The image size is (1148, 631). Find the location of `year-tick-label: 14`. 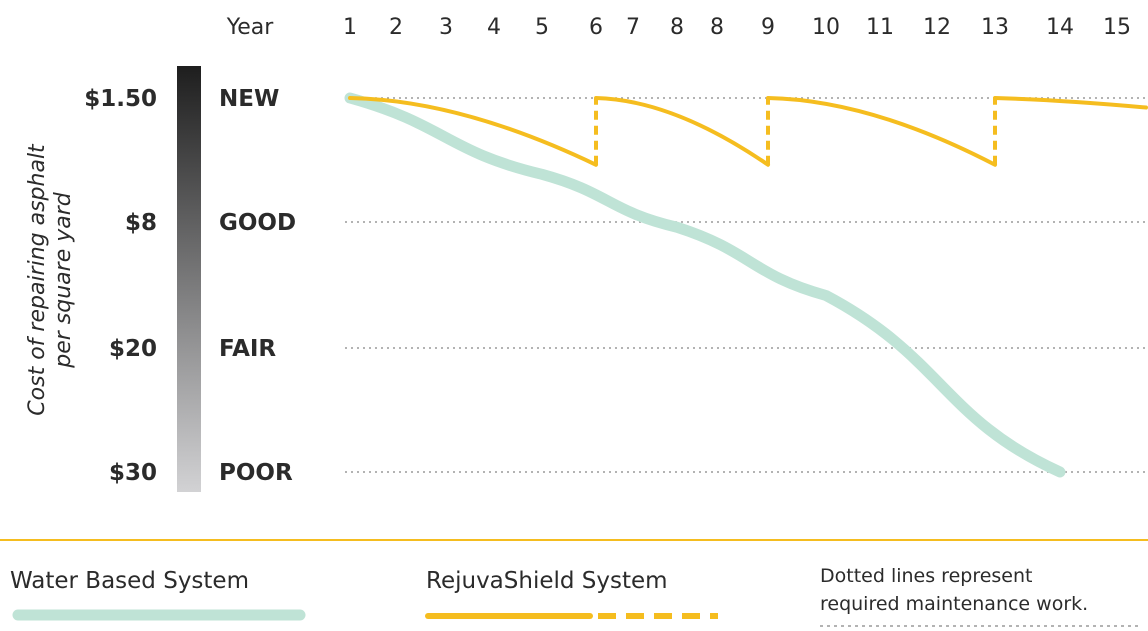

year-tick-label: 14 is located at coordinates (1060, 27).